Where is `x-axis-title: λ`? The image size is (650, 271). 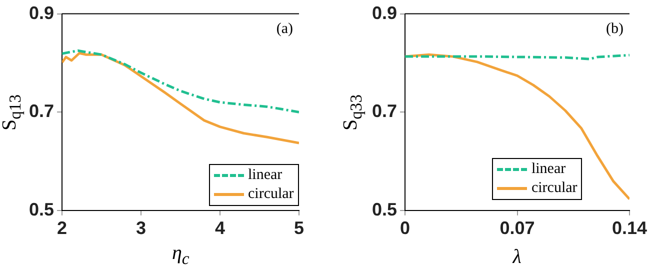 x-axis-title: λ is located at coordinates (517, 257).